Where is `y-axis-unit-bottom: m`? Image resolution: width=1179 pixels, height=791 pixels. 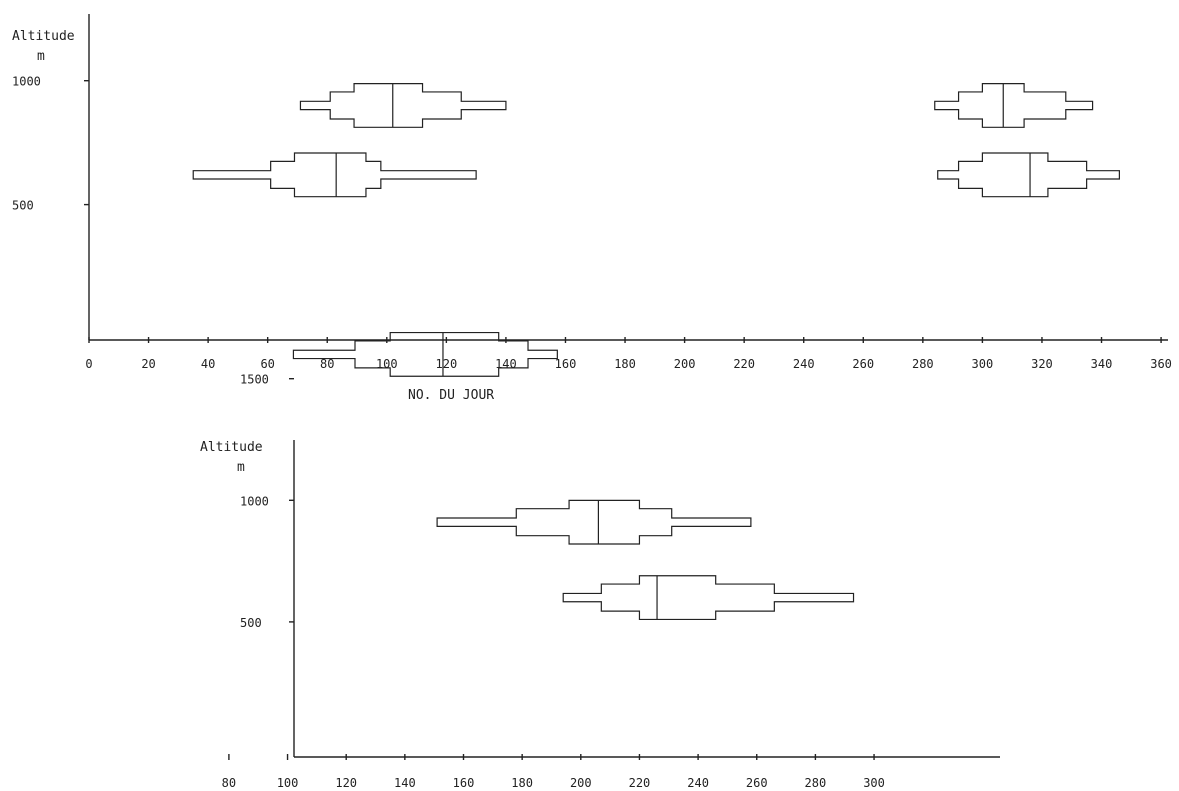
y-axis-unit-bottom: m is located at coordinates (241, 467).